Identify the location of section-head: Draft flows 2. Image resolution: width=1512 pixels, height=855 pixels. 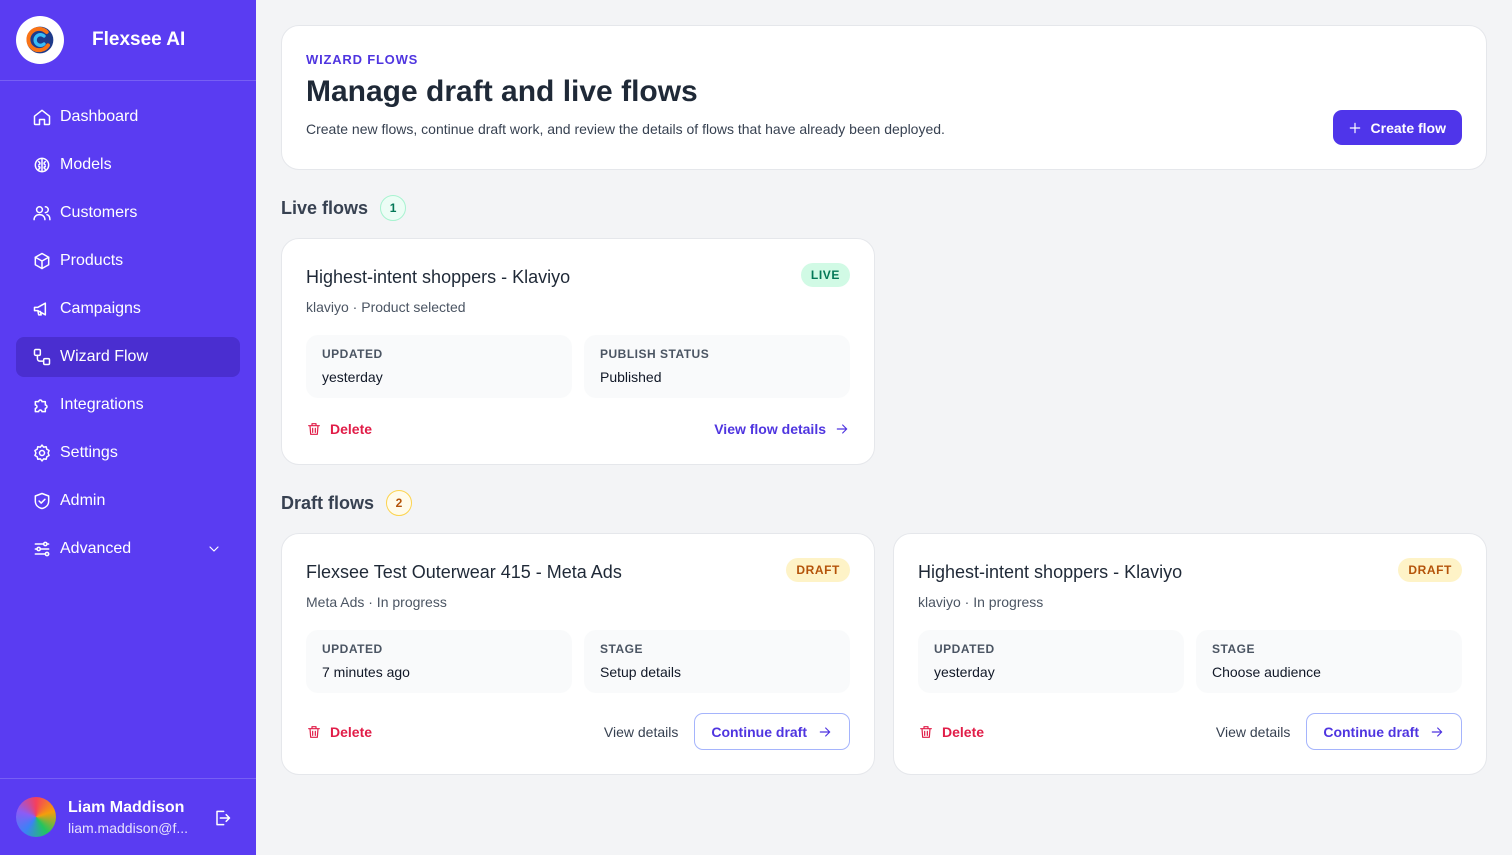
(884, 503).